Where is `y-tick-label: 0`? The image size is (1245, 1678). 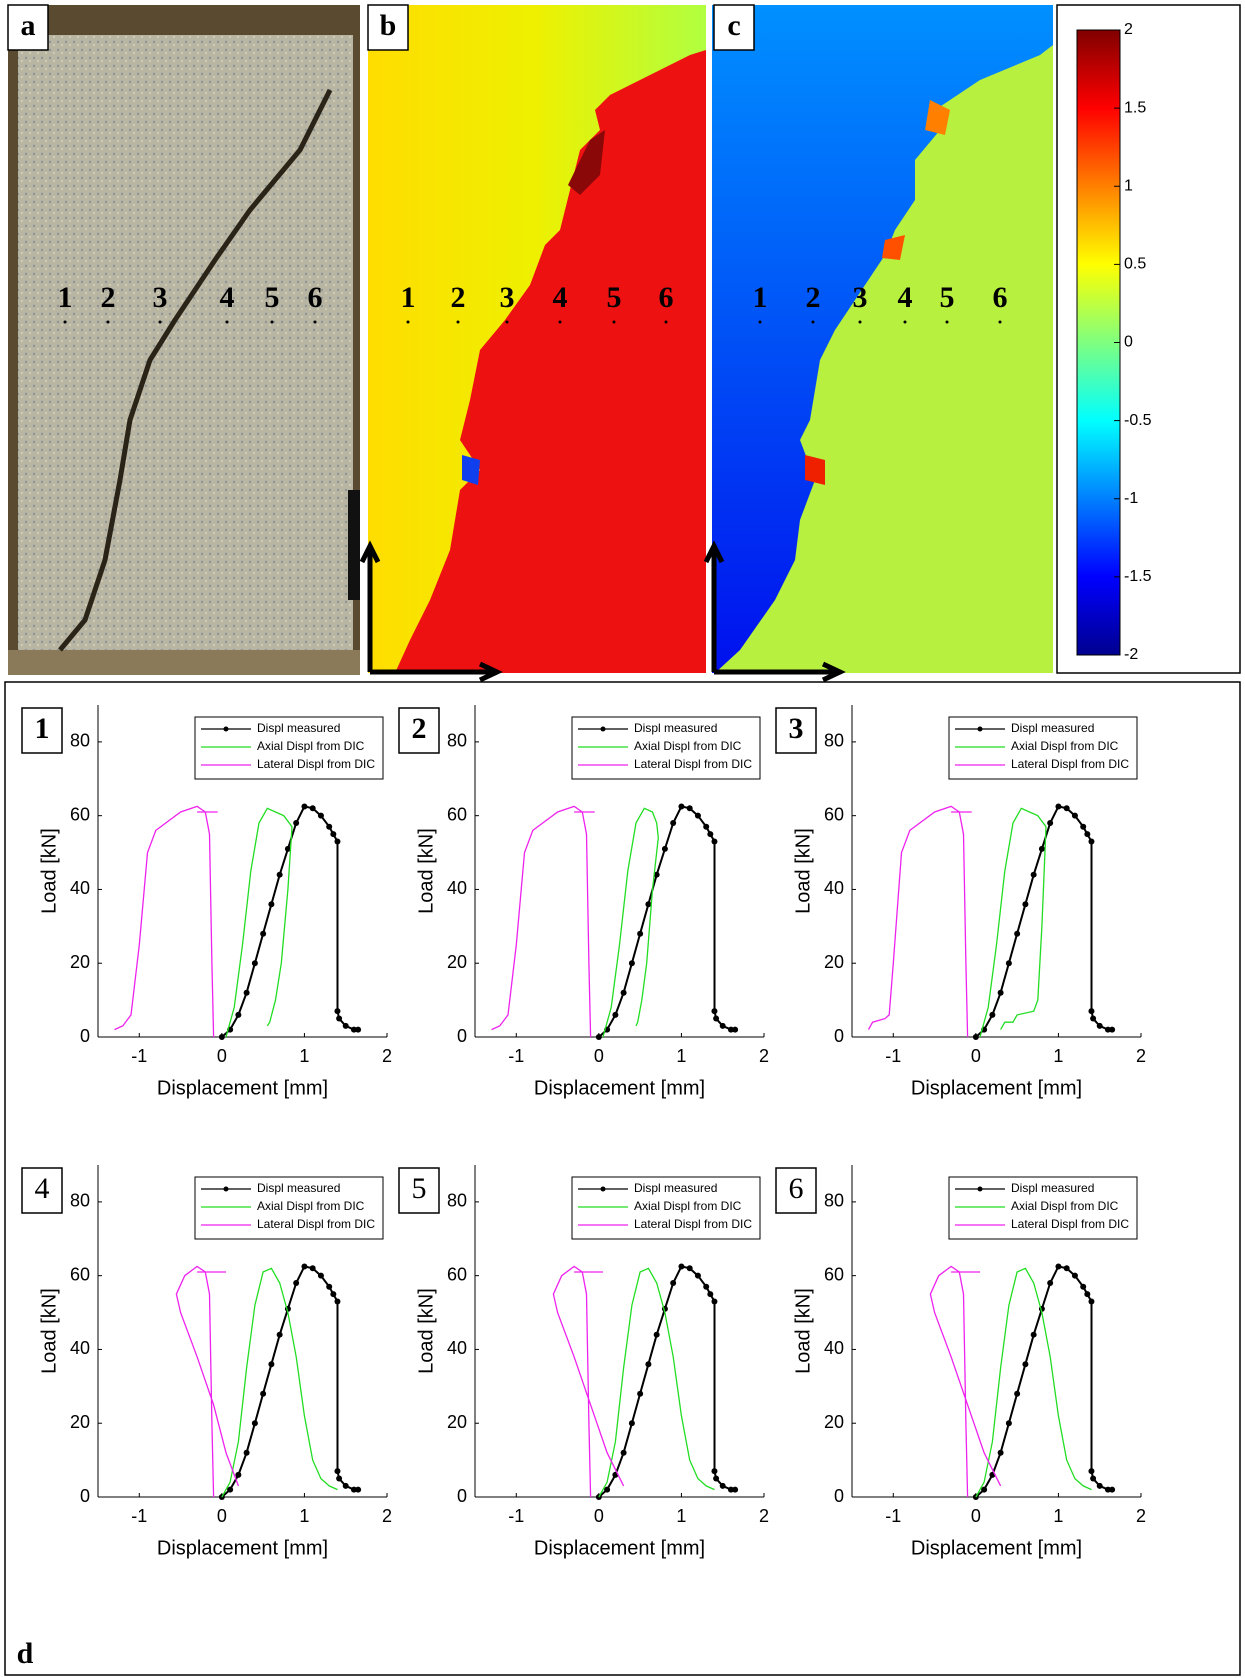 y-tick-label: 0 is located at coordinates (462, 1496).